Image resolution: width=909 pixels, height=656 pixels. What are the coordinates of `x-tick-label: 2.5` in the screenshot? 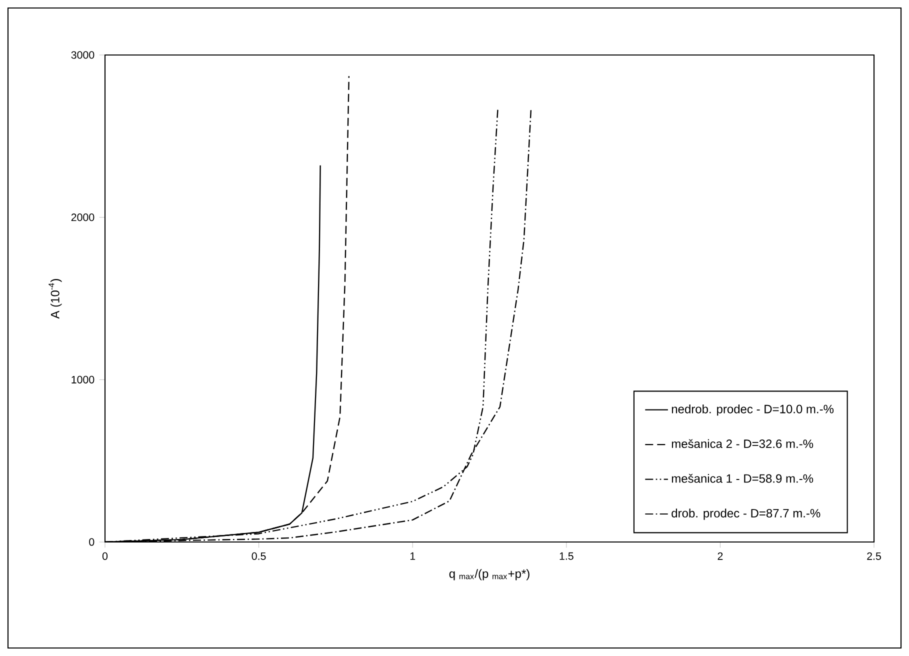 It's located at (874, 556).